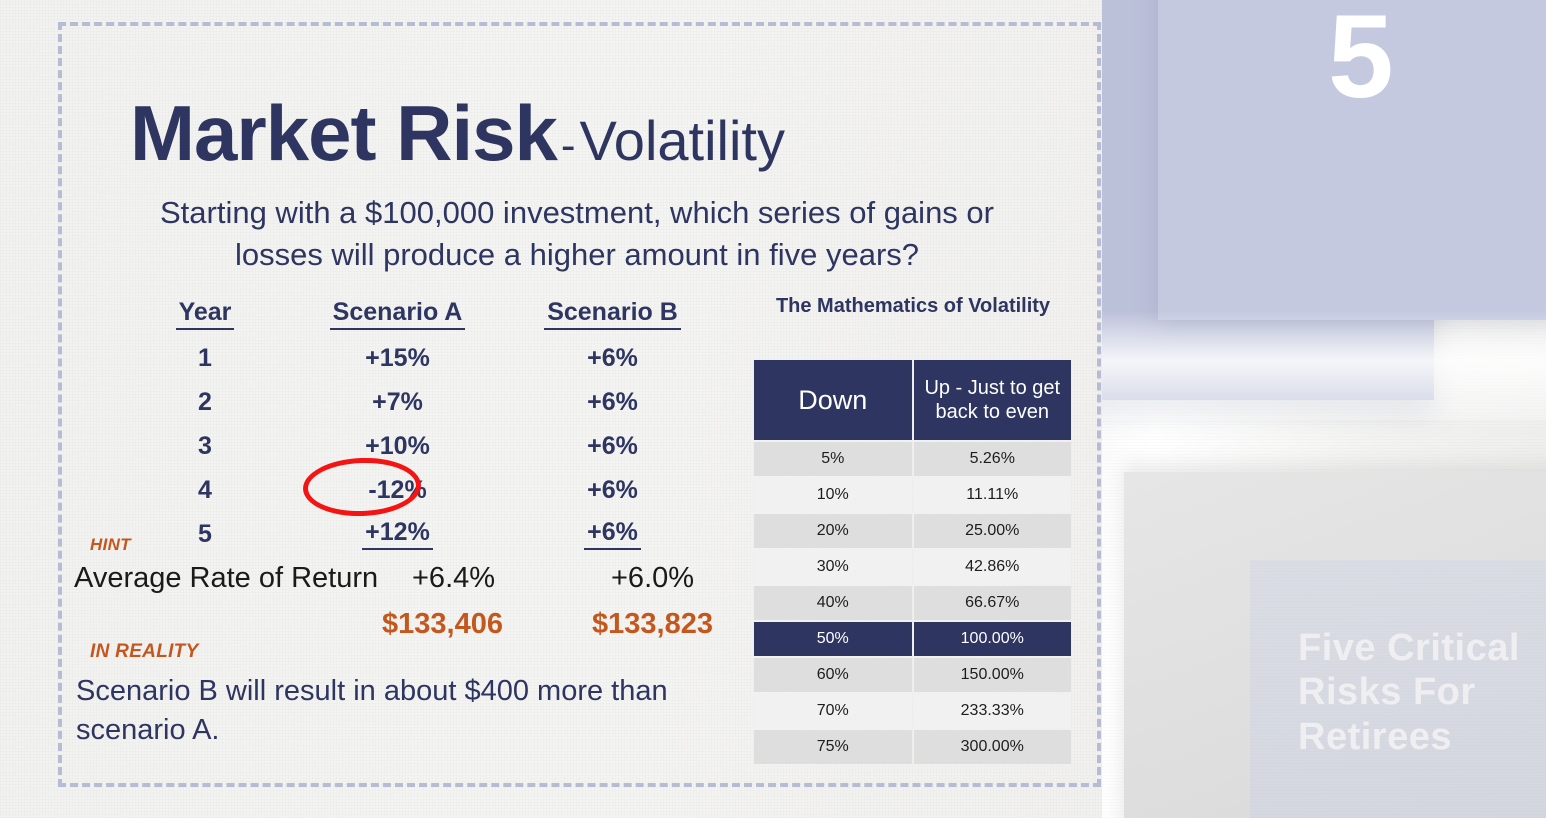 The height and width of the screenshot is (818, 1546). Describe the element at coordinates (913, 306) in the screenshot. I see `math-table-title: The Mathematics of Volatility` at that location.